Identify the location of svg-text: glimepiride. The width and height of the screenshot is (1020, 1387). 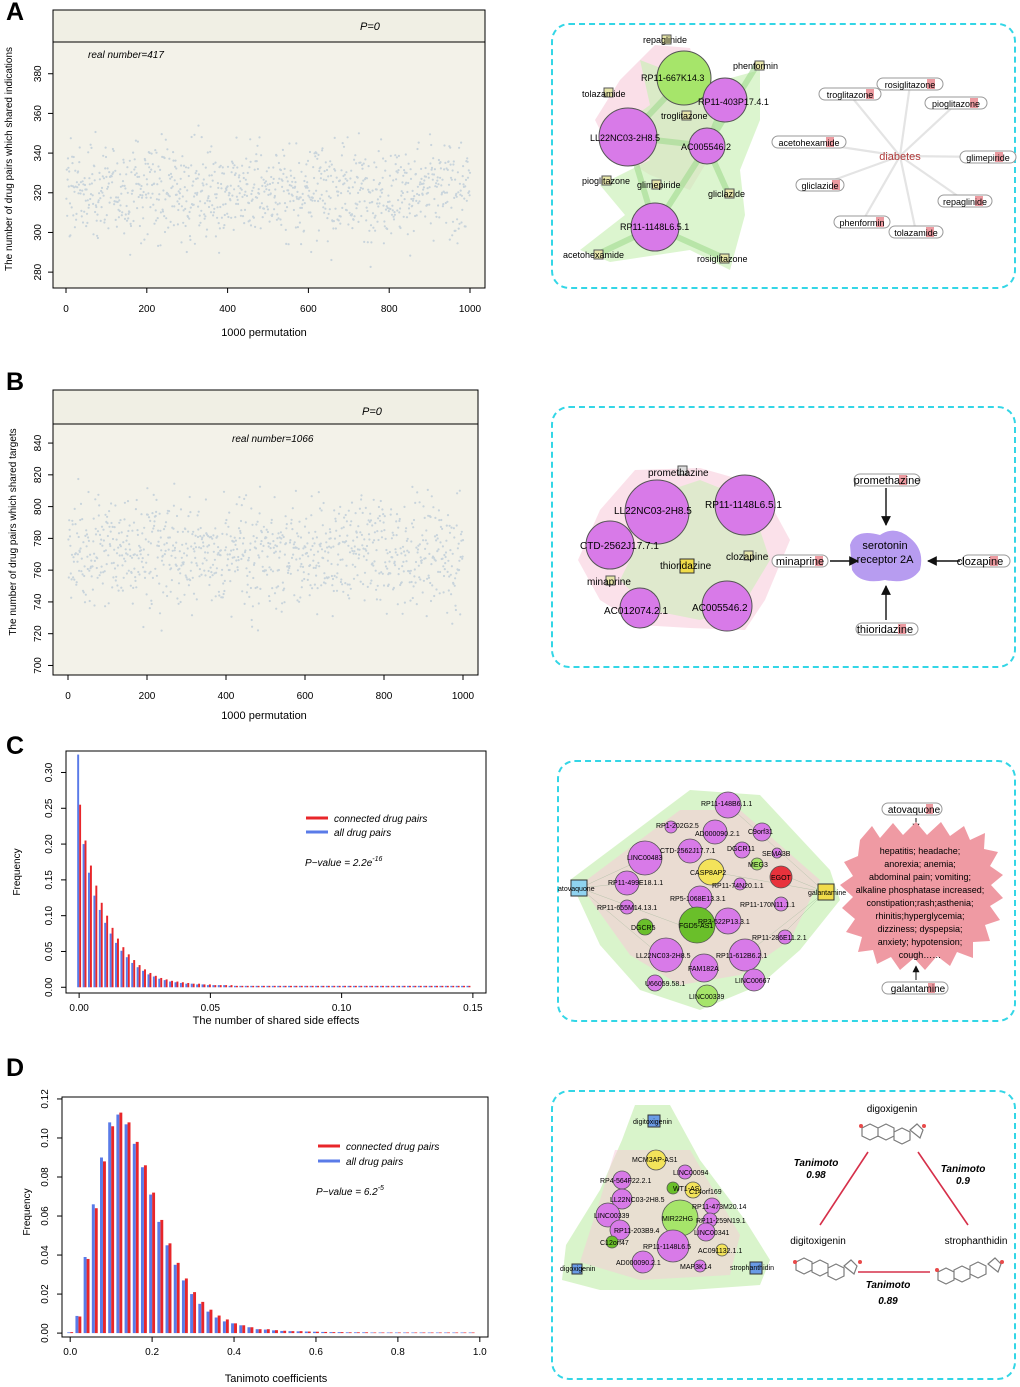
(988, 158).